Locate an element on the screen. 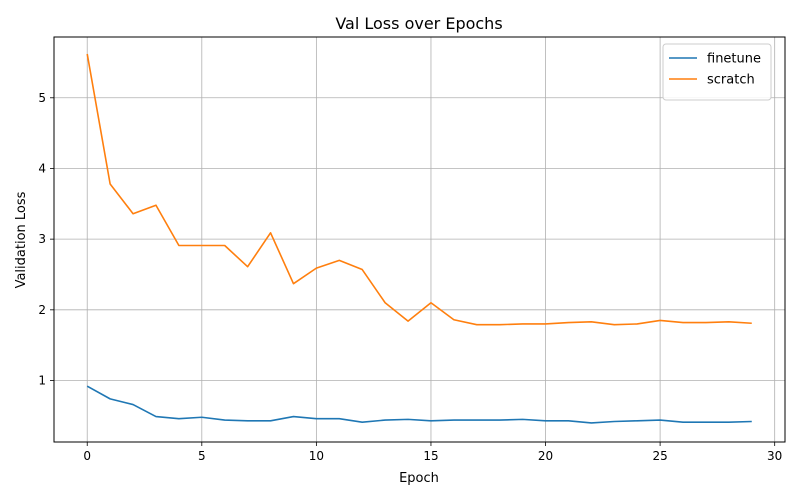 The height and width of the screenshot is (500, 800). series-line-finetune is located at coordinates (419, 404).